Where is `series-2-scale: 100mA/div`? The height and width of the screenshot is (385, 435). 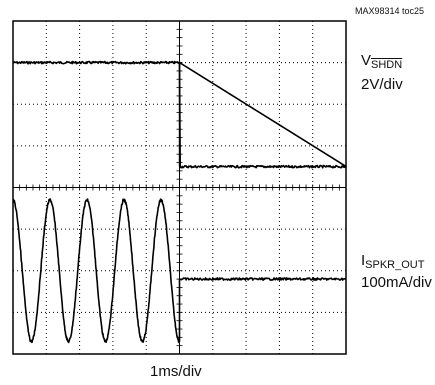
series-2-scale: 100mA/div is located at coordinates (396, 282).